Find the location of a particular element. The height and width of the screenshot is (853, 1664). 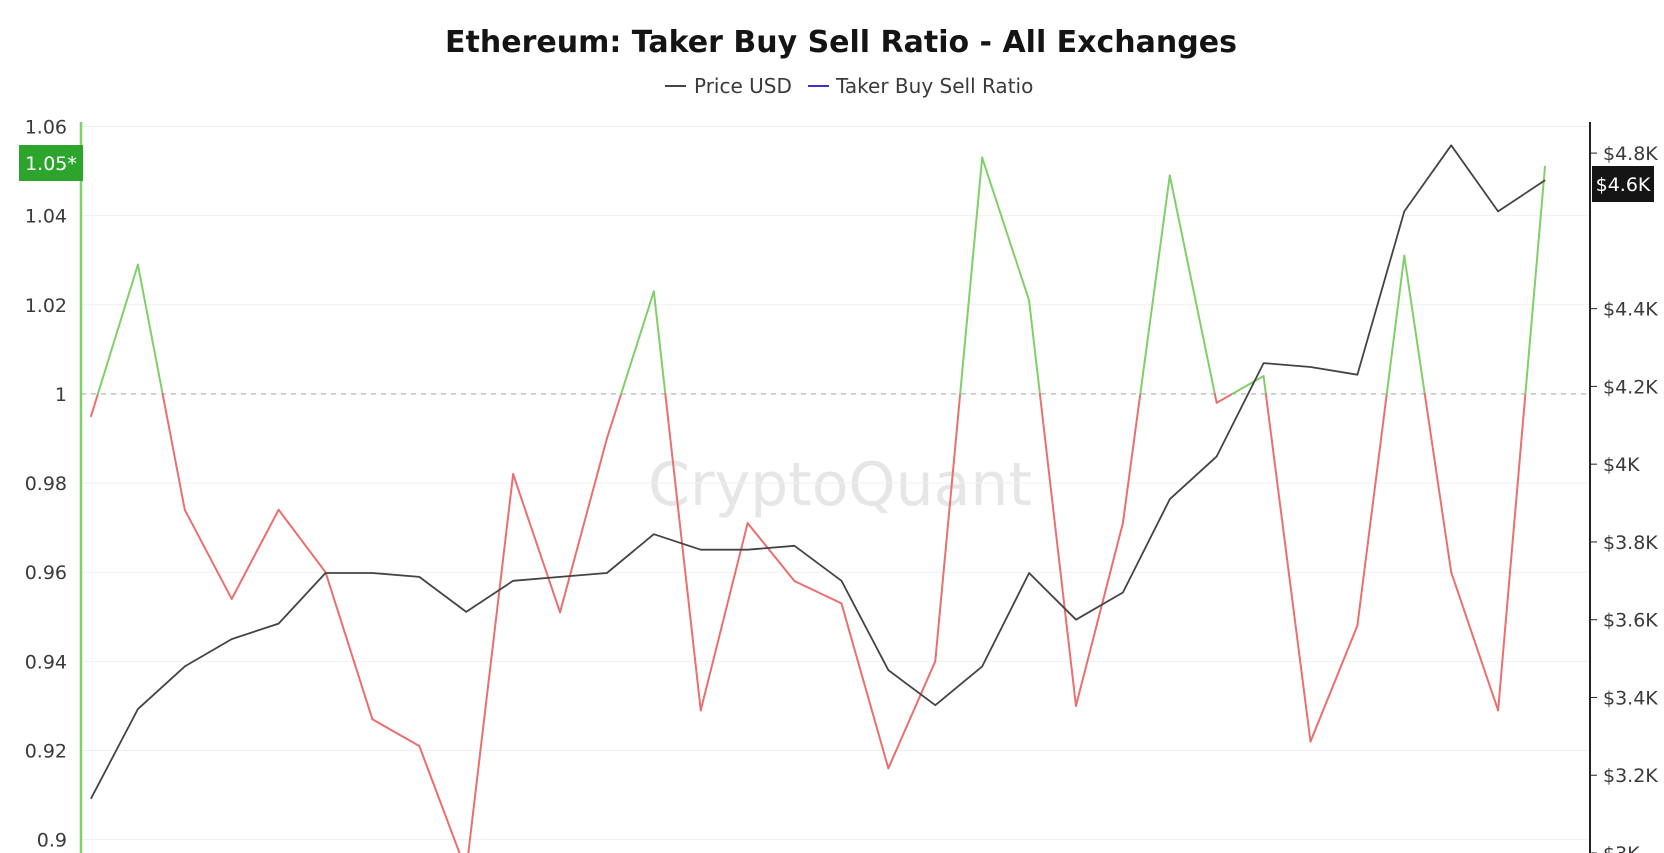

left-value-marker-bg is located at coordinates (51, 163).